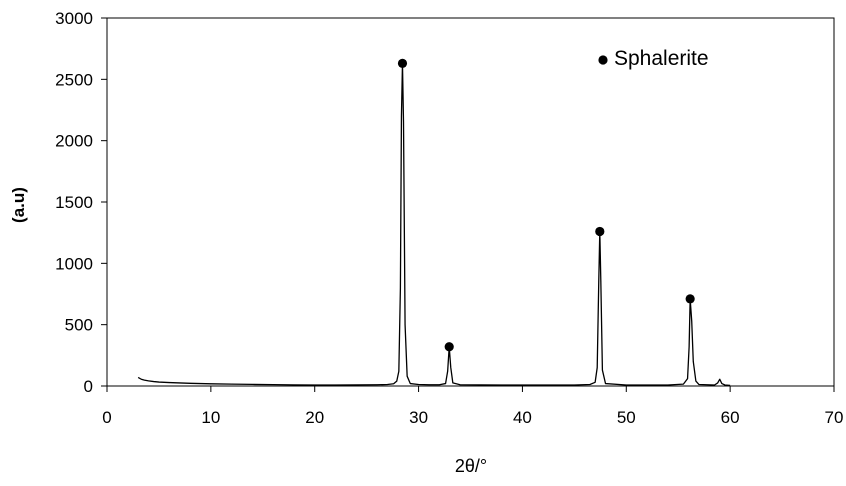 The width and height of the screenshot is (846, 486). I want to click on y-tick-label: 2000, so click(74, 141).